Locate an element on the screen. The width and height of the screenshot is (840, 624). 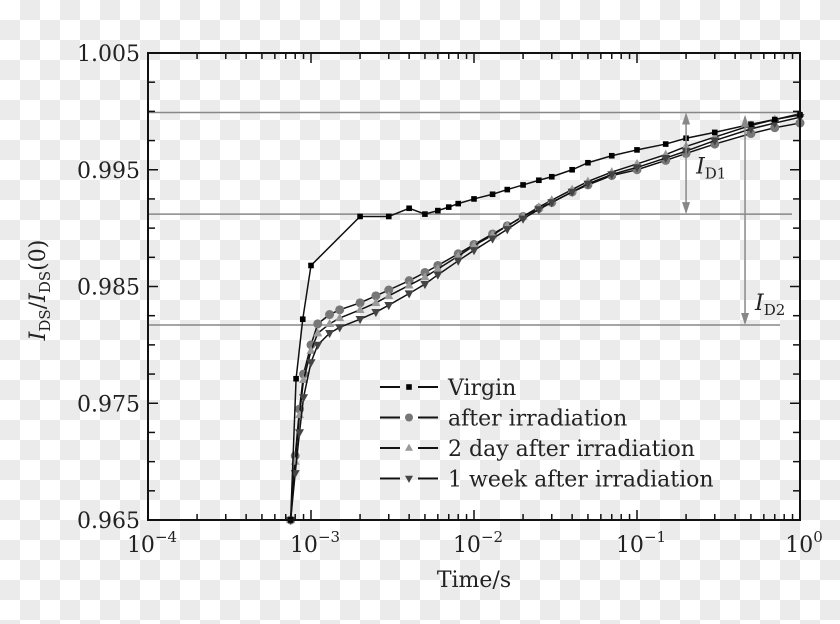
y-tick-label: 0.965 is located at coordinates (108, 521).